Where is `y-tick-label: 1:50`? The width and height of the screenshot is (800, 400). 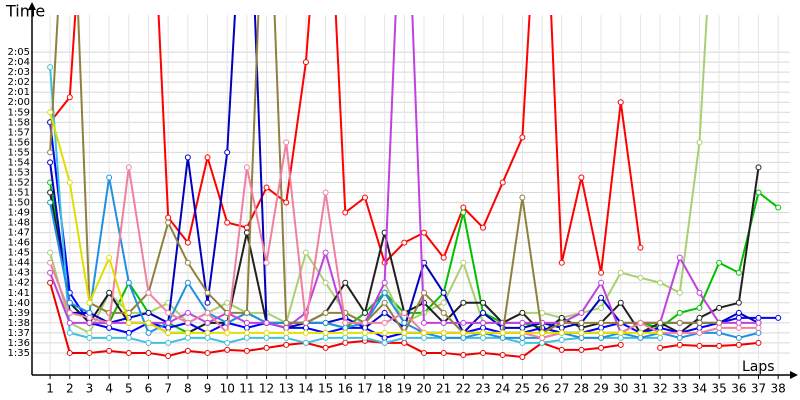 y-tick-label: 1:50 is located at coordinates (19, 203).